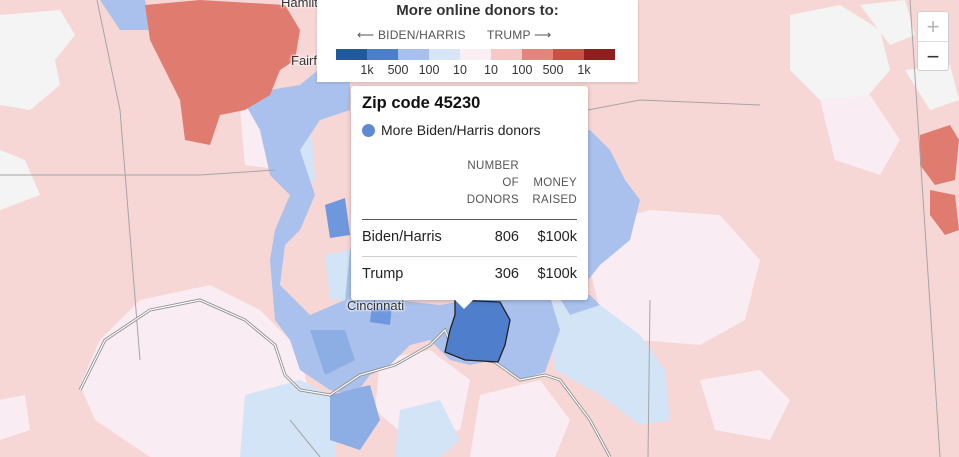 The height and width of the screenshot is (457, 959). I want to click on table-row: Trump 306 $100k, so click(469, 276).